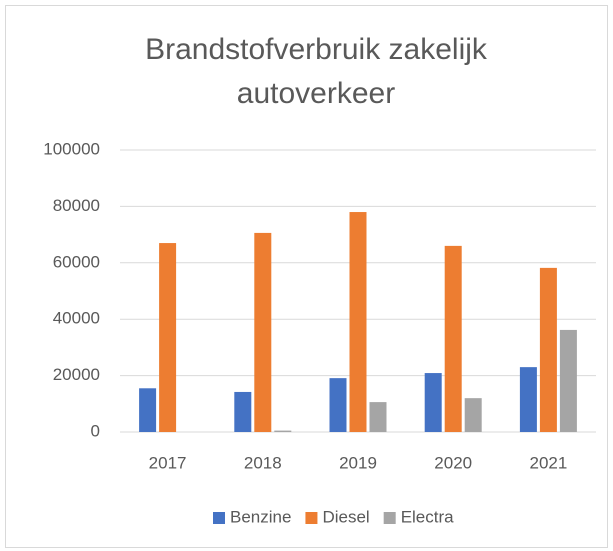 The width and height of the screenshot is (613, 551). Describe the element at coordinates (358, 462) in the screenshot. I see `x-tick-label: 2019` at that location.